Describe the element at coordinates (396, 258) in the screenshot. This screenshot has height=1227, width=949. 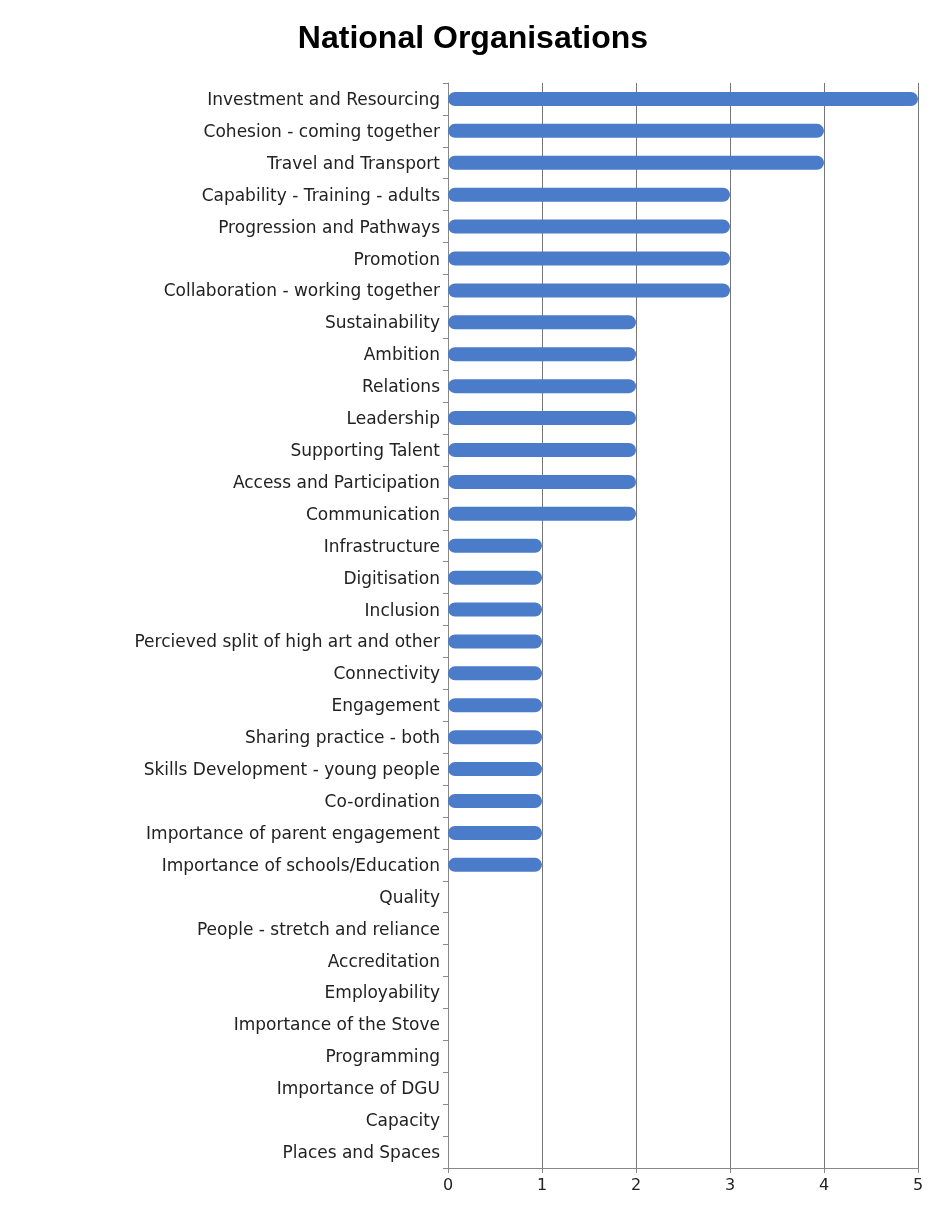
I see `y-tick-label: Promotion` at that location.